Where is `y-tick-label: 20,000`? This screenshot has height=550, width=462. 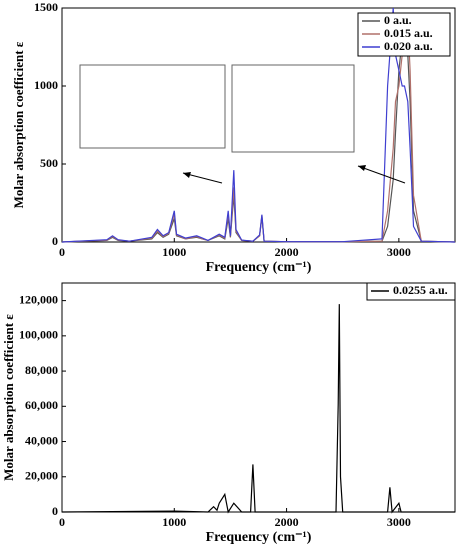 y-tick-label: 20,000 is located at coordinates (41, 476).